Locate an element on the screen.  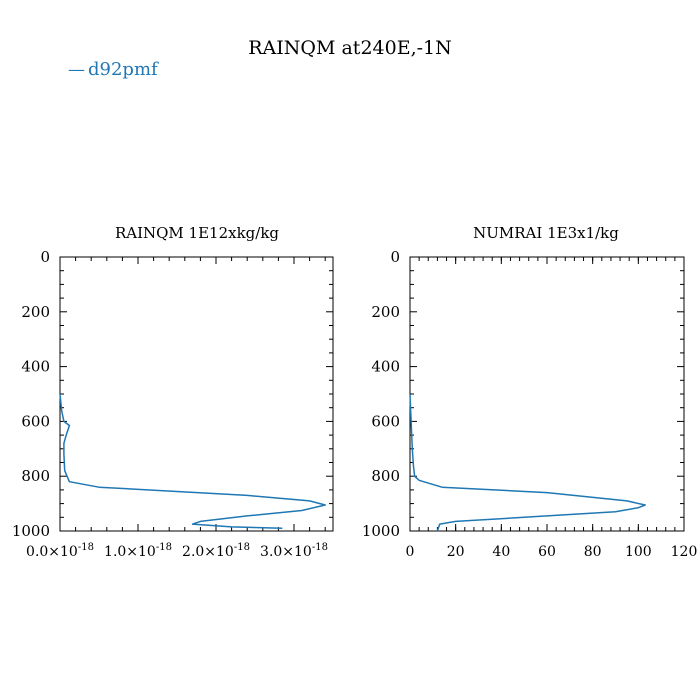
numrai-ytick-label: 400 is located at coordinates (385, 367).